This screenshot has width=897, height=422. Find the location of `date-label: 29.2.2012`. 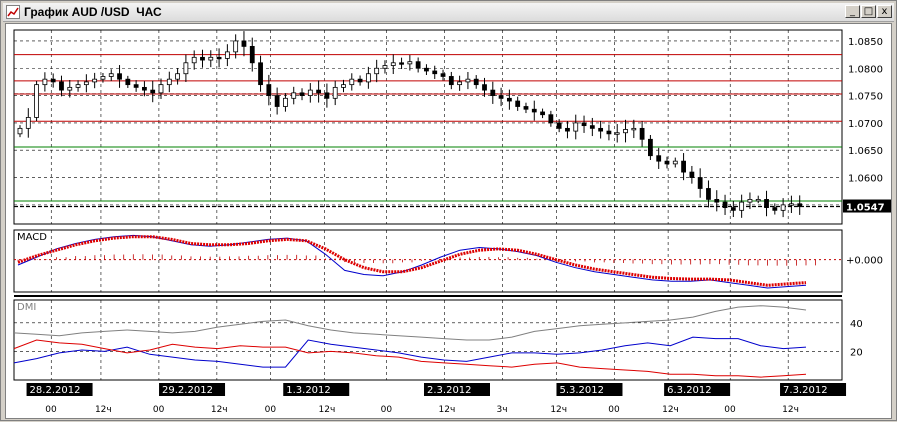

date-label: 29.2.2012 is located at coordinates (187, 390).